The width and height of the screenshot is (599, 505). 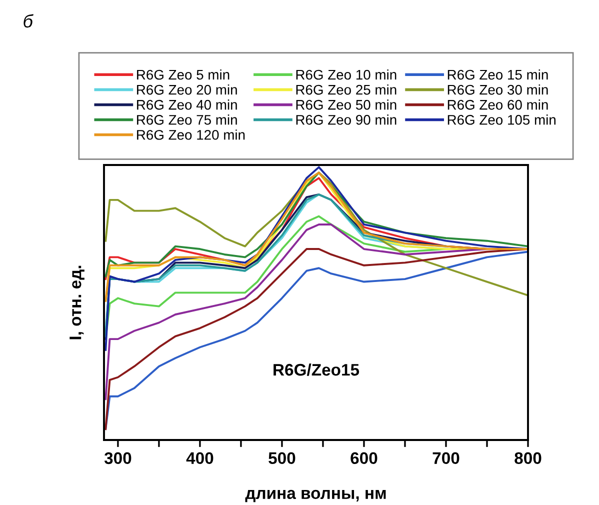 What do you see at coordinates (502, 119) in the screenshot?
I see `legend-label: R6G Zeo 105 min` at bounding box center [502, 119].